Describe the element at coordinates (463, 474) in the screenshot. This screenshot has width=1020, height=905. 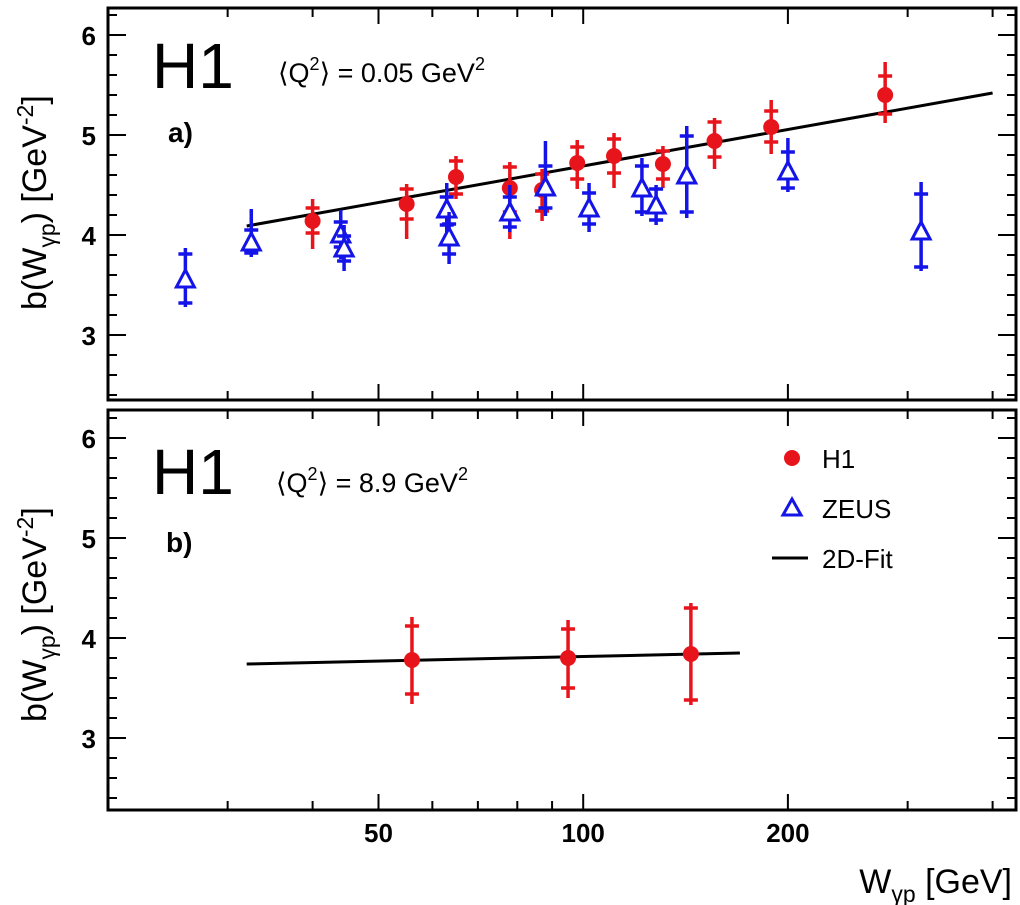
I see `panel-b-annotation-sup2: 2` at that location.